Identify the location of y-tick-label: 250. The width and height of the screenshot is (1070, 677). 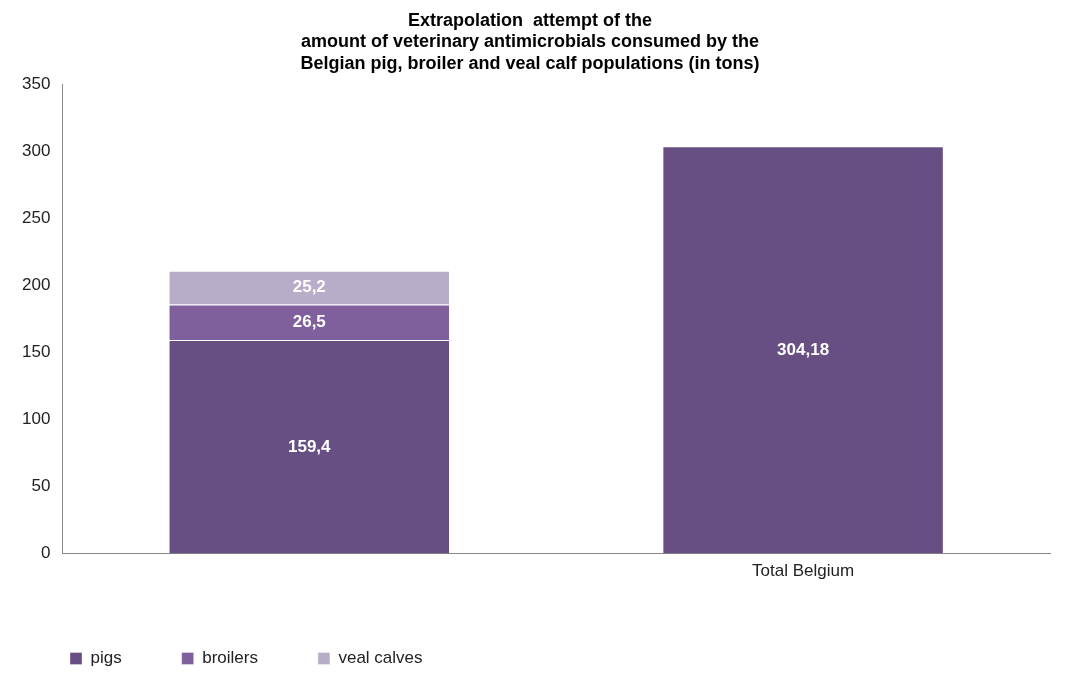
(36, 218).